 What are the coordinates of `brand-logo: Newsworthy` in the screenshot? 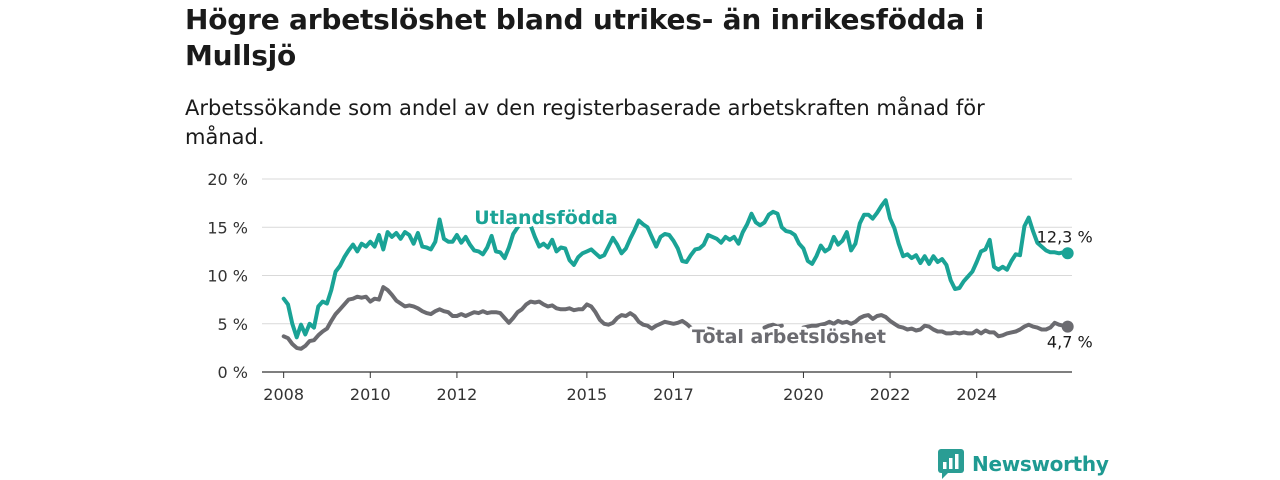 It's located at (1023, 464).